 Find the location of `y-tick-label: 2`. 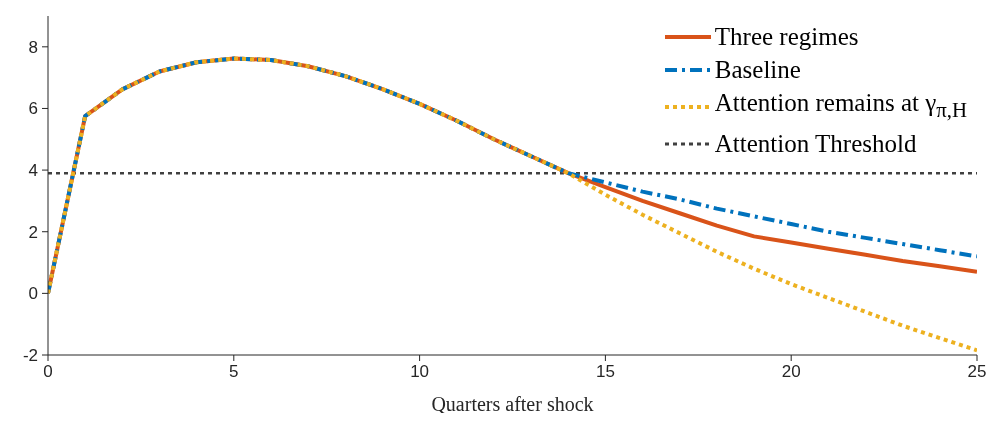

y-tick-label: 2 is located at coordinates (33, 232).